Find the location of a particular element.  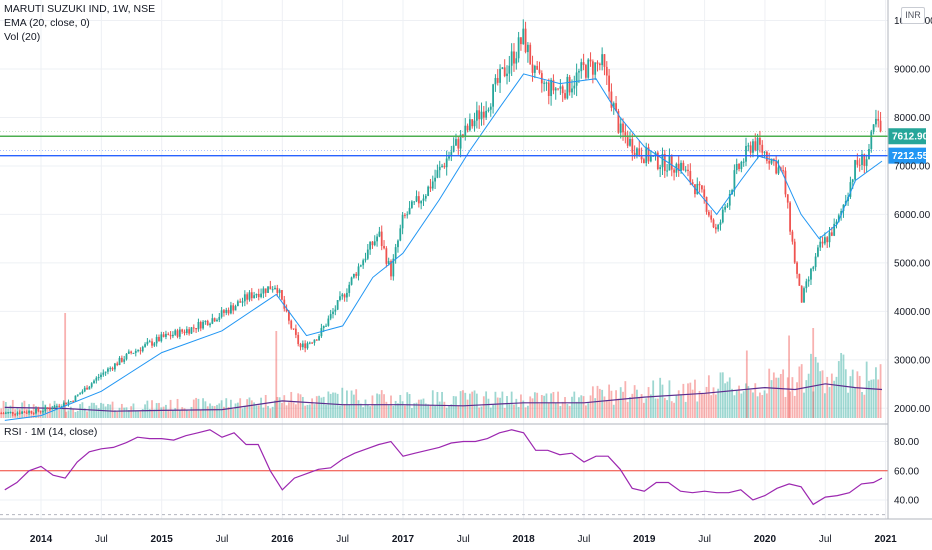

x-tick-label: 2017 is located at coordinates (403, 539).